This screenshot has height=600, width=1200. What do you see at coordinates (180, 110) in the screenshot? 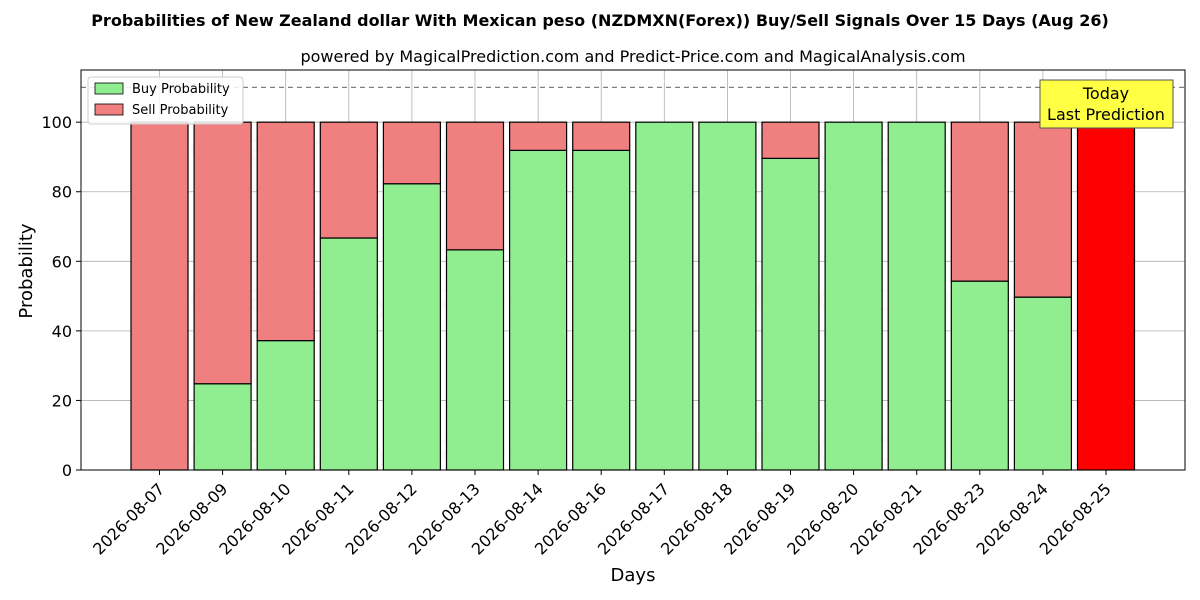
I see `legend-label-sell: Sell Probability` at bounding box center [180, 110].